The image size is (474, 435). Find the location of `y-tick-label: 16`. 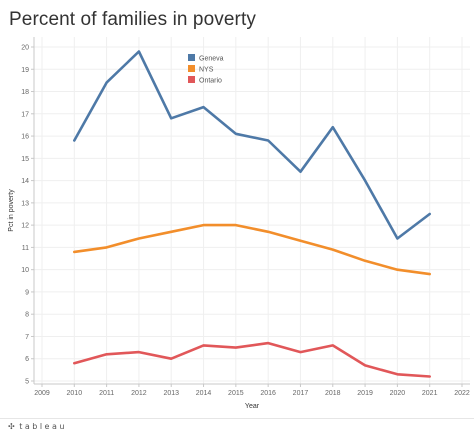

y-tick-label: 16 is located at coordinates (25, 137).